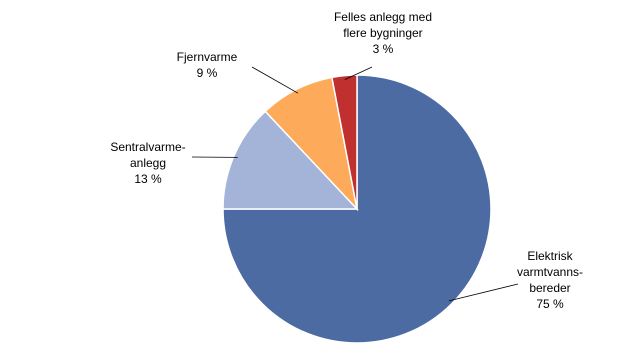 Image resolution: width=621 pixels, height=358 pixels. What do you see at coordinates (207, 73) in the screenshot?
I see `value-label: 9 %` at bounding box center [207, 73].